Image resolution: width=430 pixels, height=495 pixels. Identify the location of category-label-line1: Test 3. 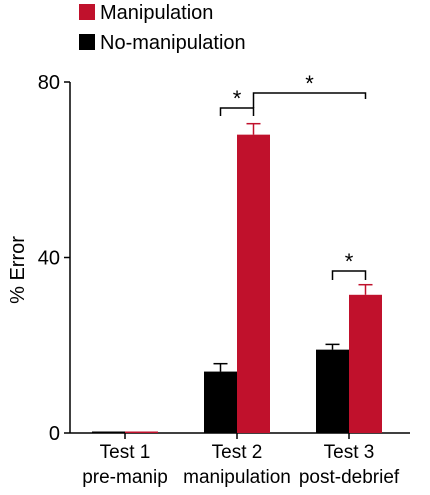
(349, 452).